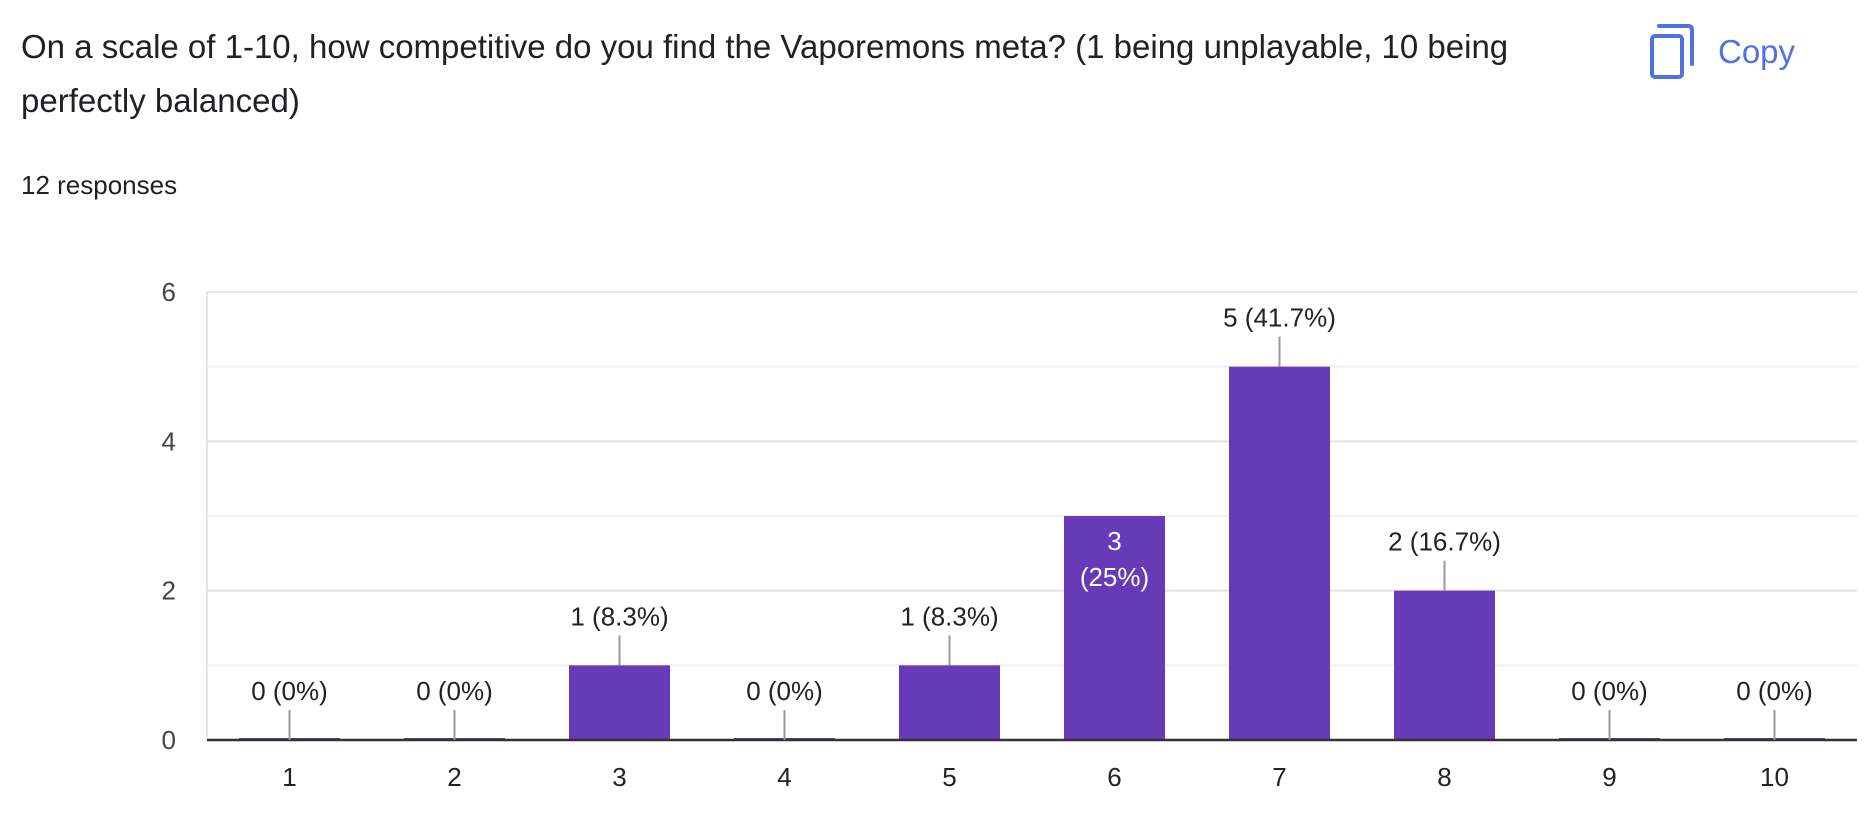  I want to click on x-tick-label: 3, so click(619, 777).